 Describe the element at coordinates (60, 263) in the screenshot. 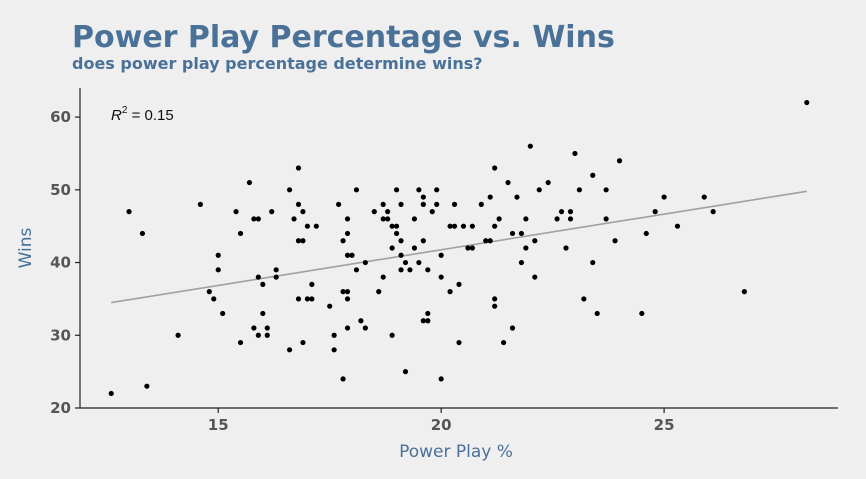

I see `y-tick-label: 40` at that location.